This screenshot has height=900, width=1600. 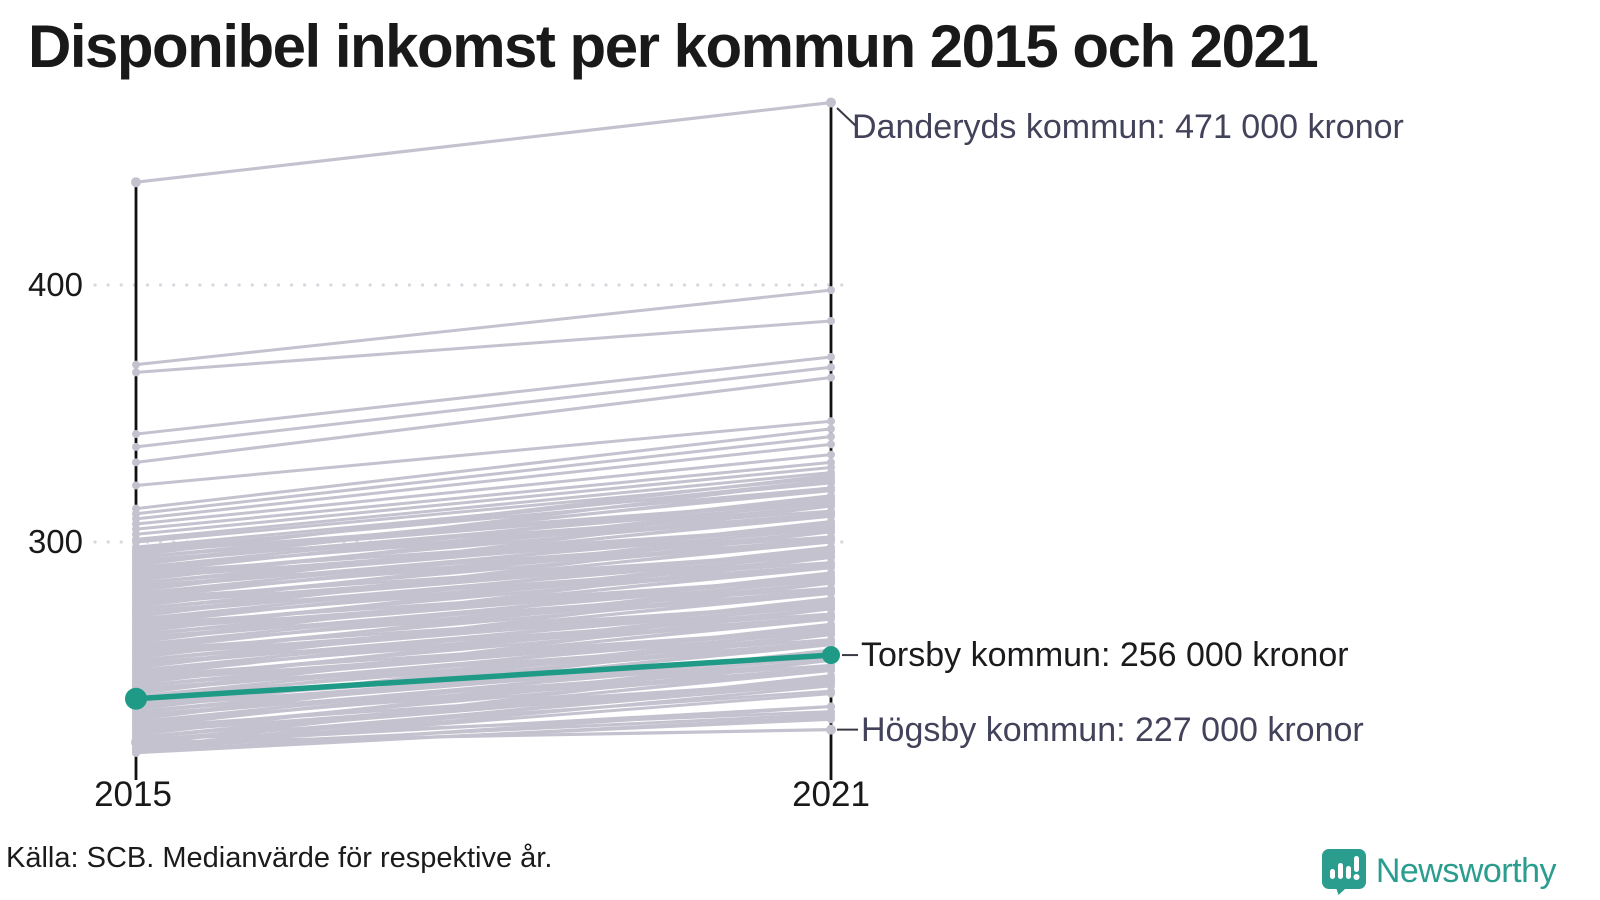 I want to click on municipality-132-dot-2021, so click(x=831, y=685).